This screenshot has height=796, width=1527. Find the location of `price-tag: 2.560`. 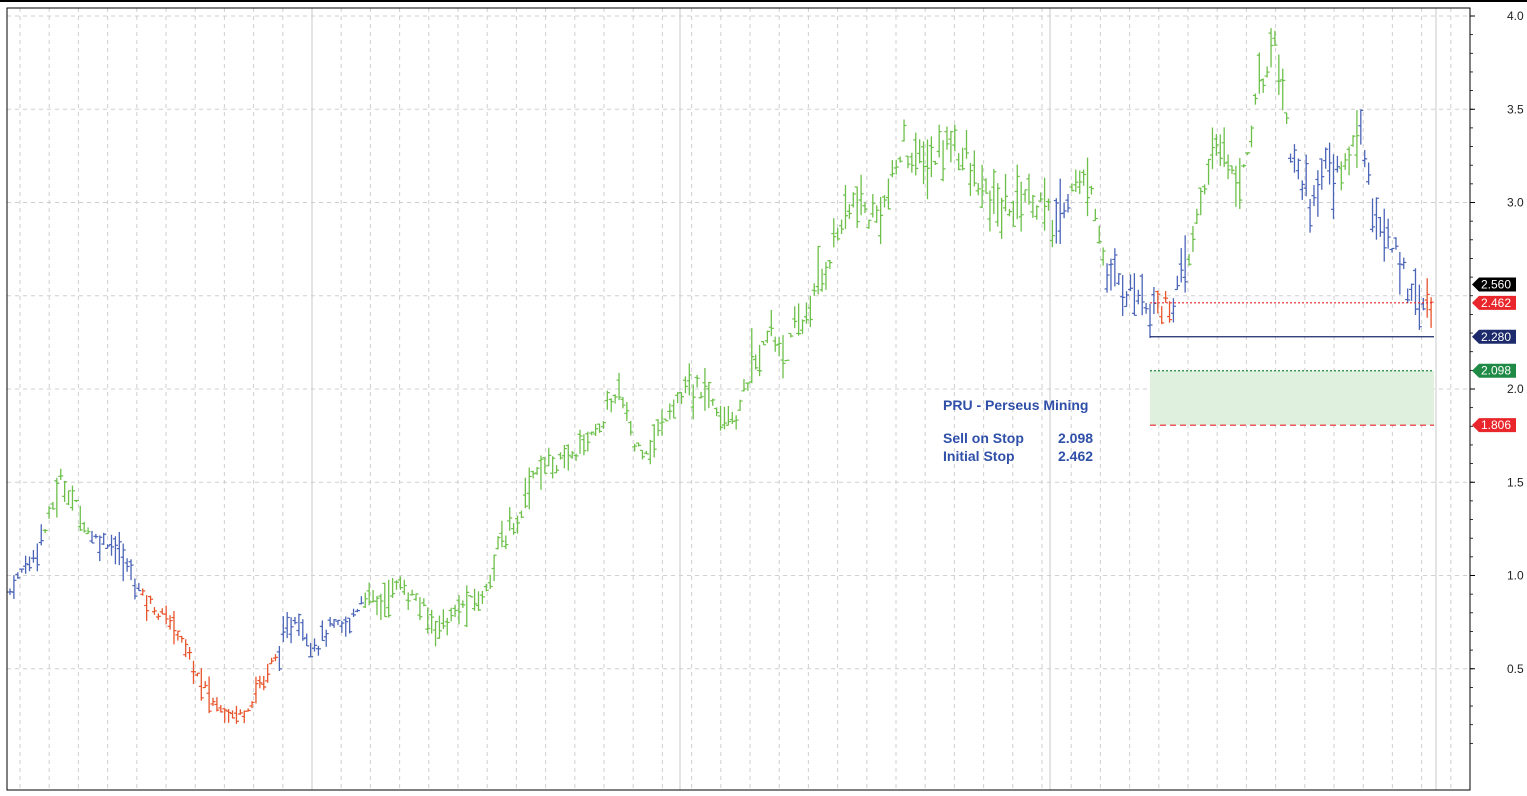

price-tag: 2.560 is located at coordinates (1494, 284).